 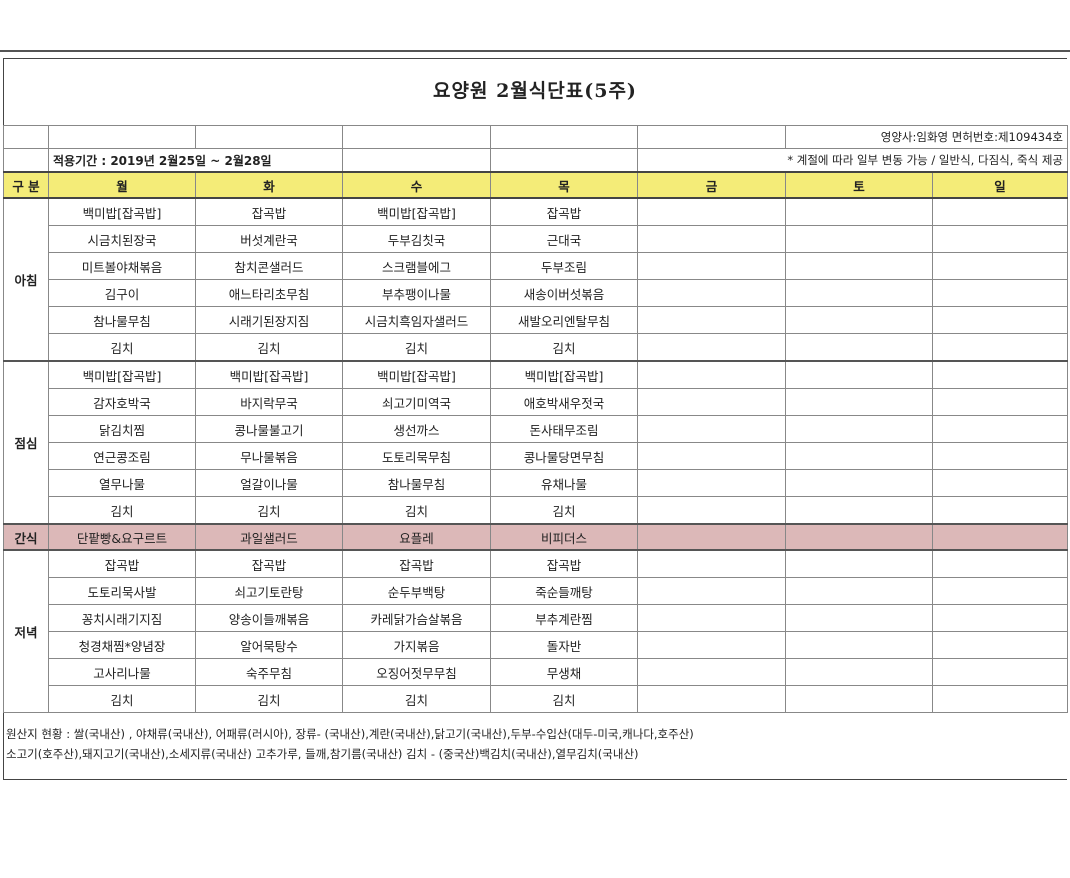 I want to click on menu-cell: 청경채찜*양념장, so click(x=122, y=645).